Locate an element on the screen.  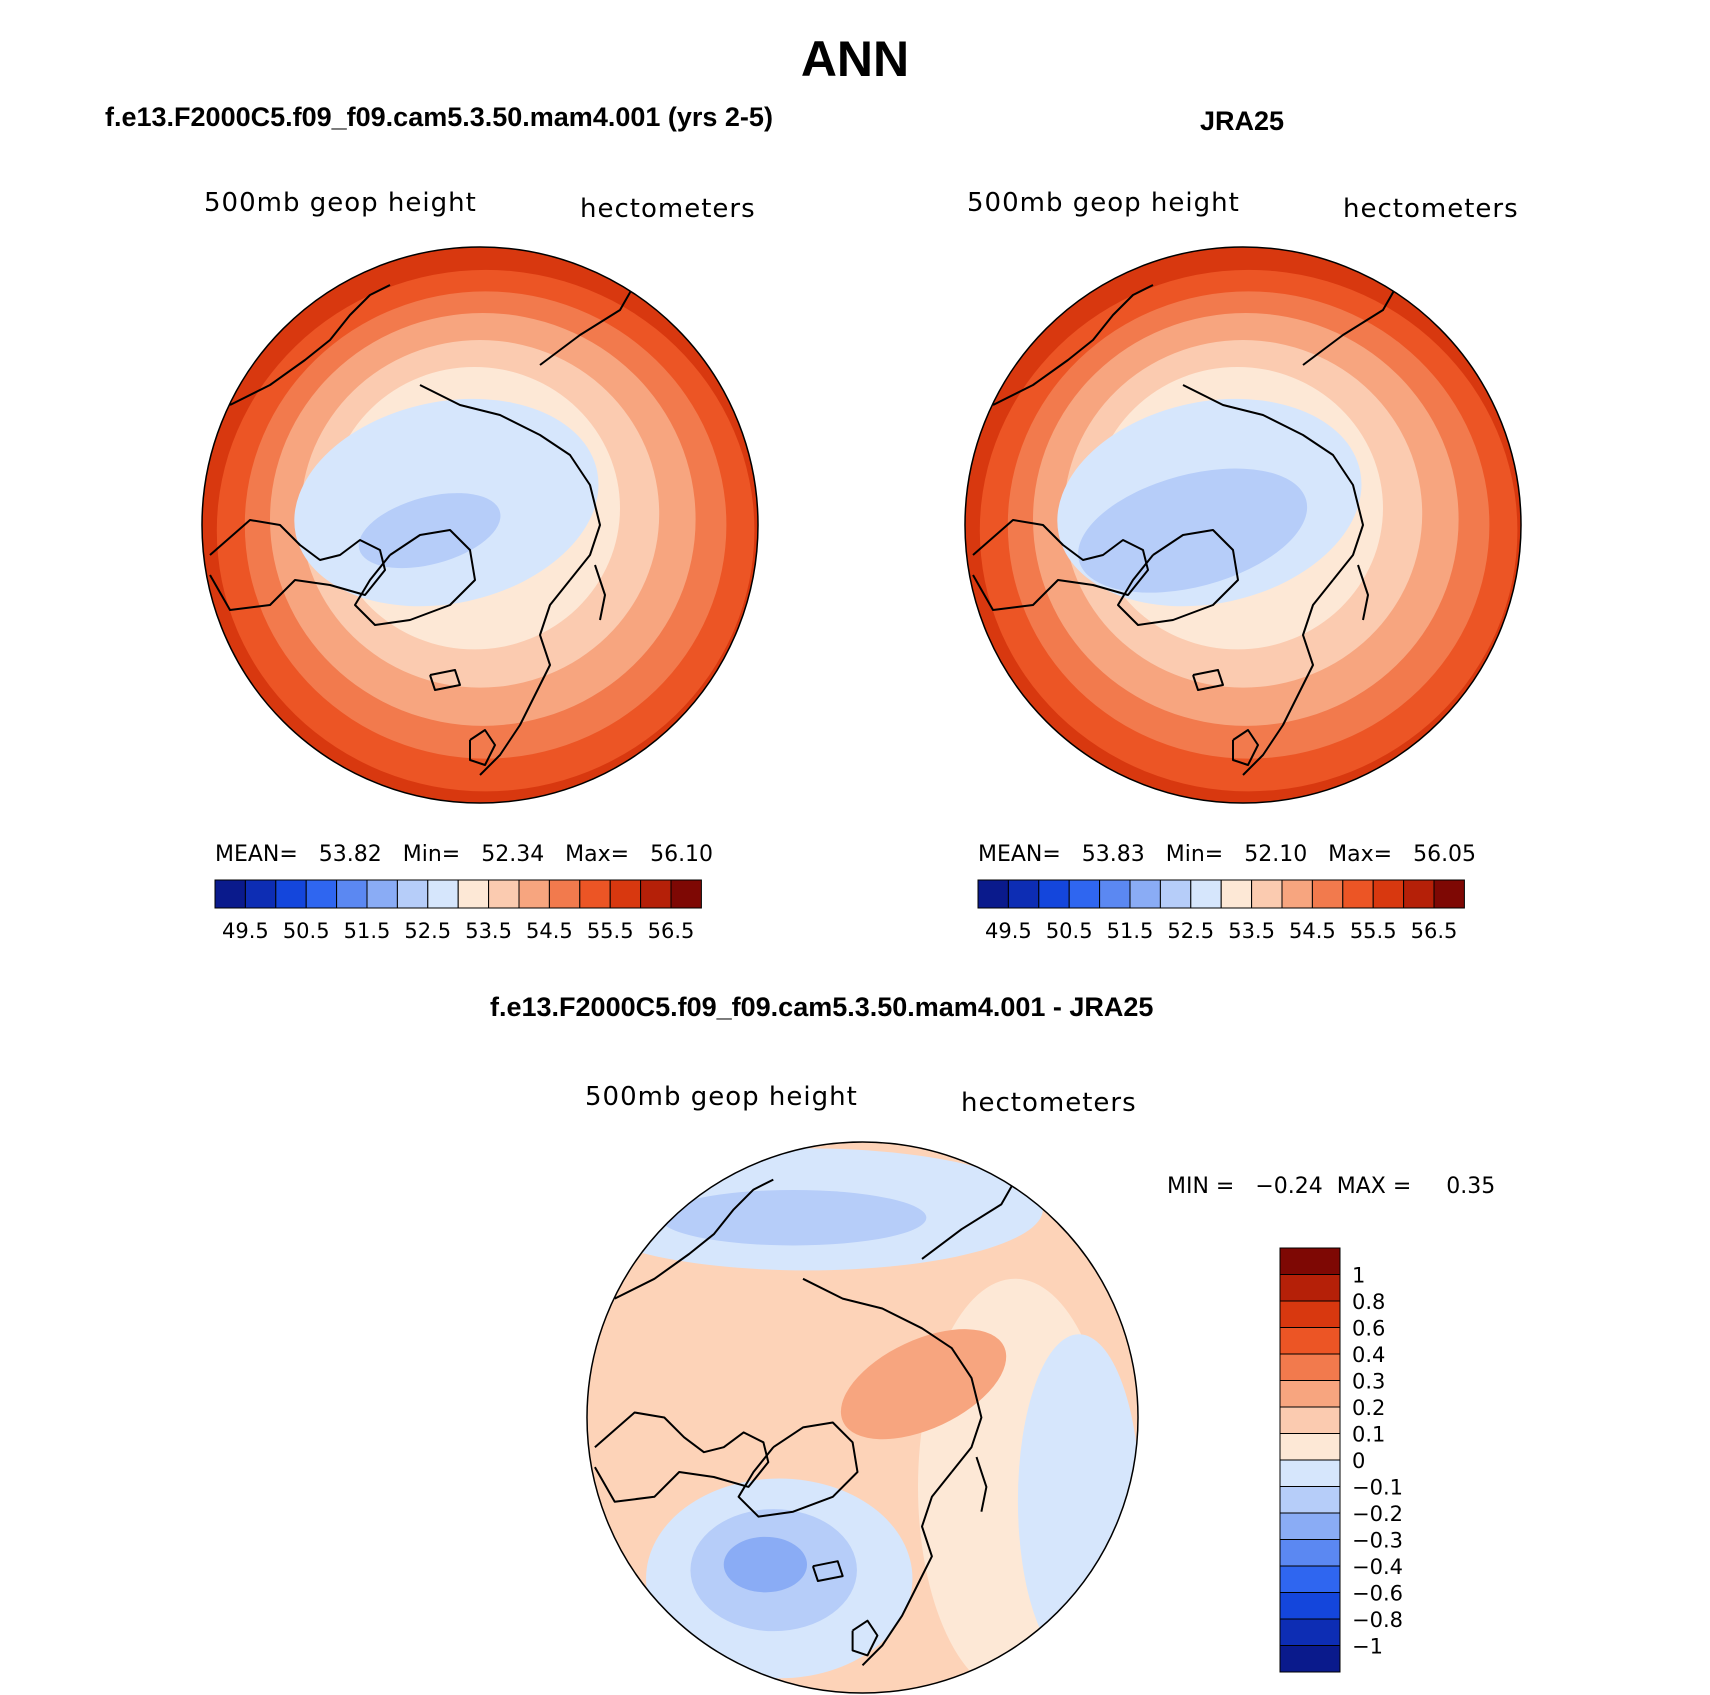
obs-units-label: hectometers is located at coordinates (1431, 209).